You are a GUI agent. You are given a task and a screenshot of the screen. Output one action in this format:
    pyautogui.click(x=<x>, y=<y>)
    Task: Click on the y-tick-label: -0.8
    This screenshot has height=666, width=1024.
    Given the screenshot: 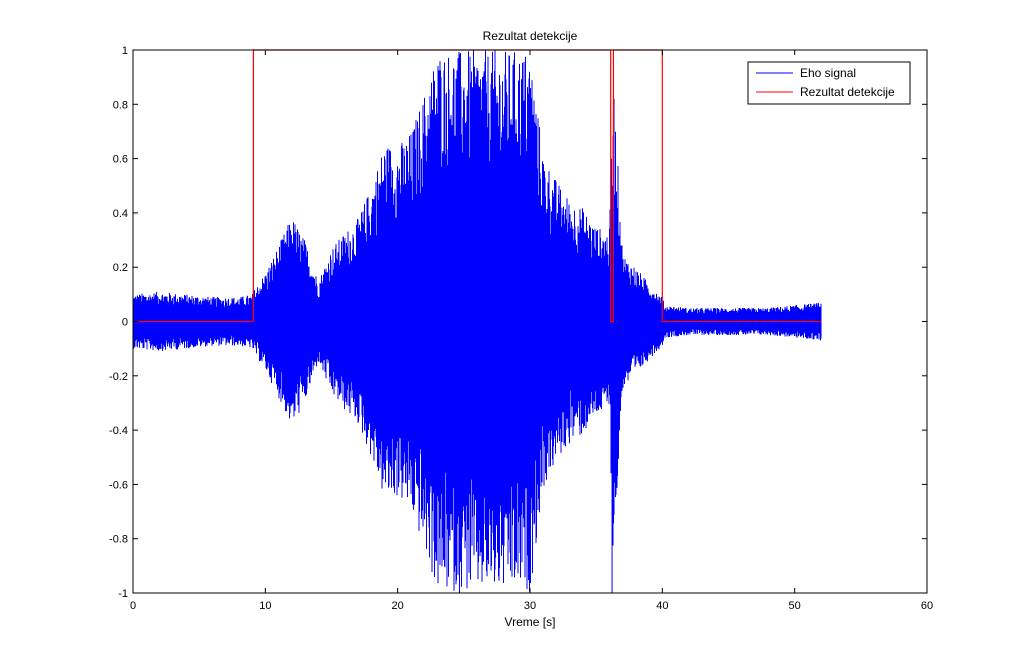 What is the action you would take?
    pyautogui.click(x=118, y=540)
    